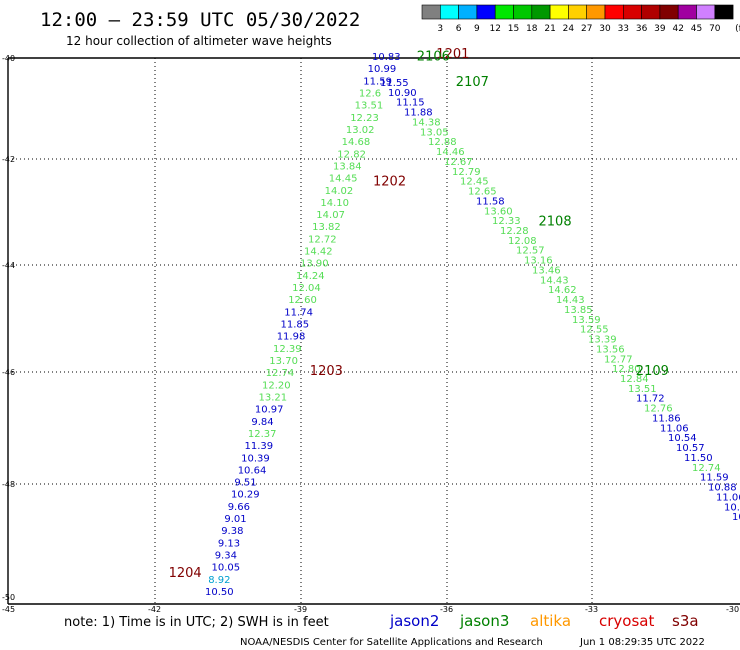 Image resolution: width=740 pixels, height=650 pixels. Describe the element at coordinates (360, 130) in the screenshot. I see `wave-height-value: 13.02` at that location.